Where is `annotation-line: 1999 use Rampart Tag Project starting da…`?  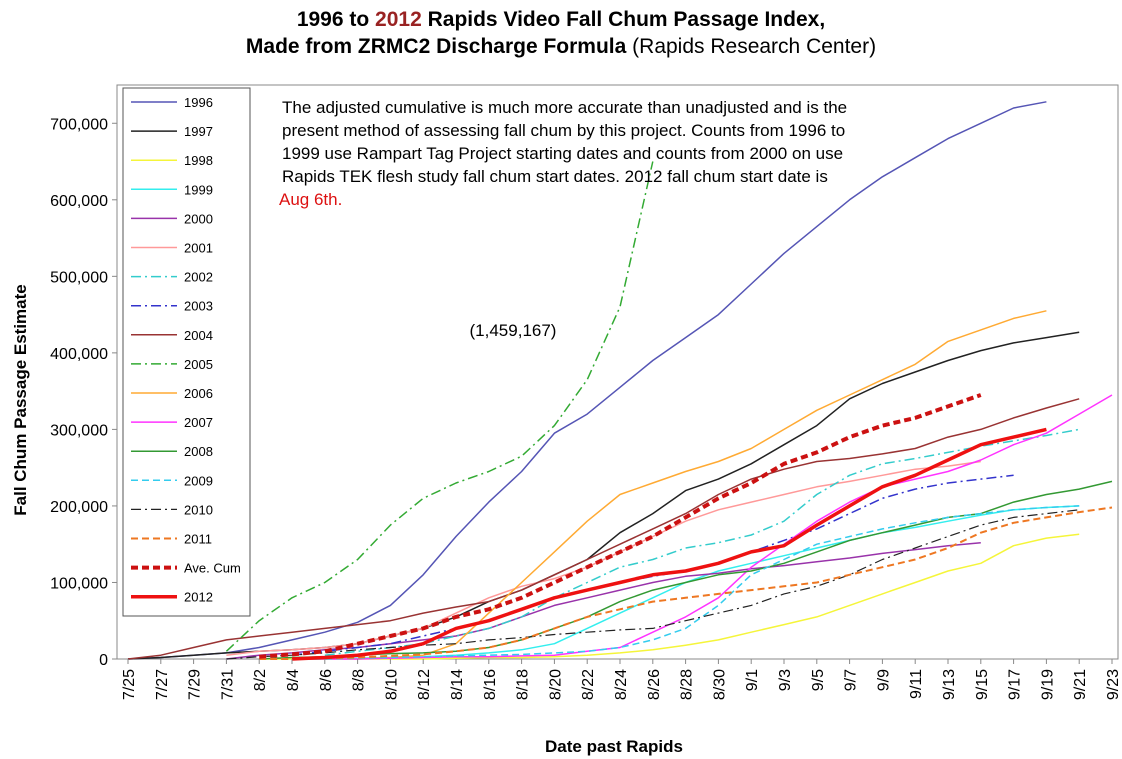 annotation-line: 1999 use Rampart Tag Project starting da… is located at coordinates (562, 153).